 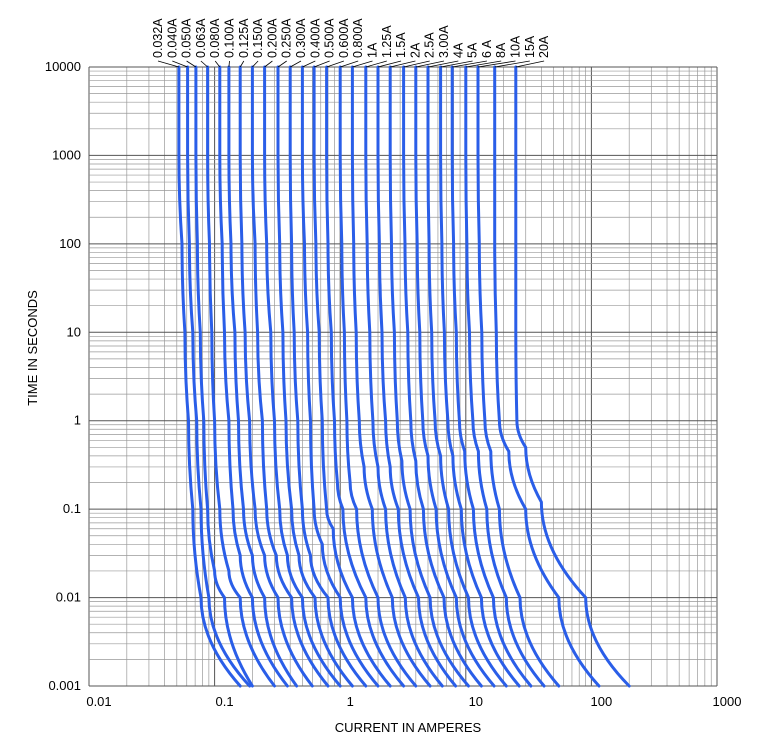 What do you see at coordinates (63, 66) in the screenshot?
I see `y-tick-label: 10000` at bounding box center [63, 66].